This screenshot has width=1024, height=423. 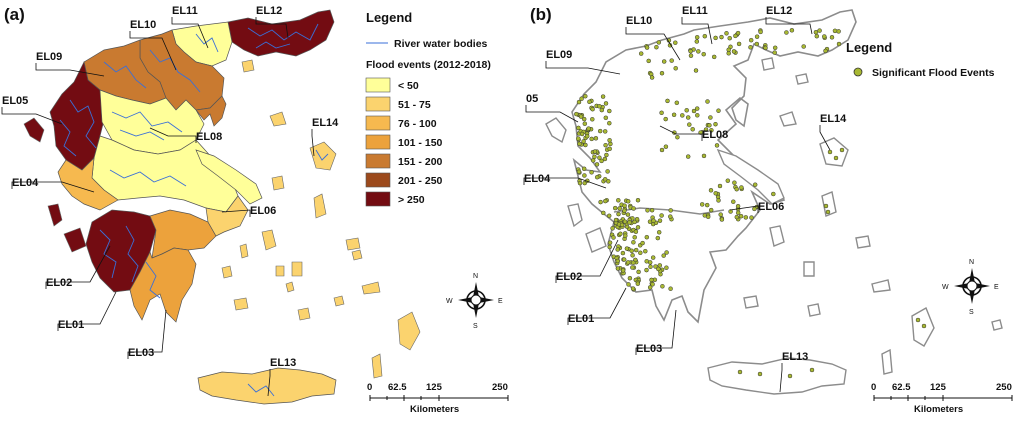 What do you see at coordinates (945, 287) in the screenshot?
I see `compass-b-w: W` at bounding box center [945, 287].